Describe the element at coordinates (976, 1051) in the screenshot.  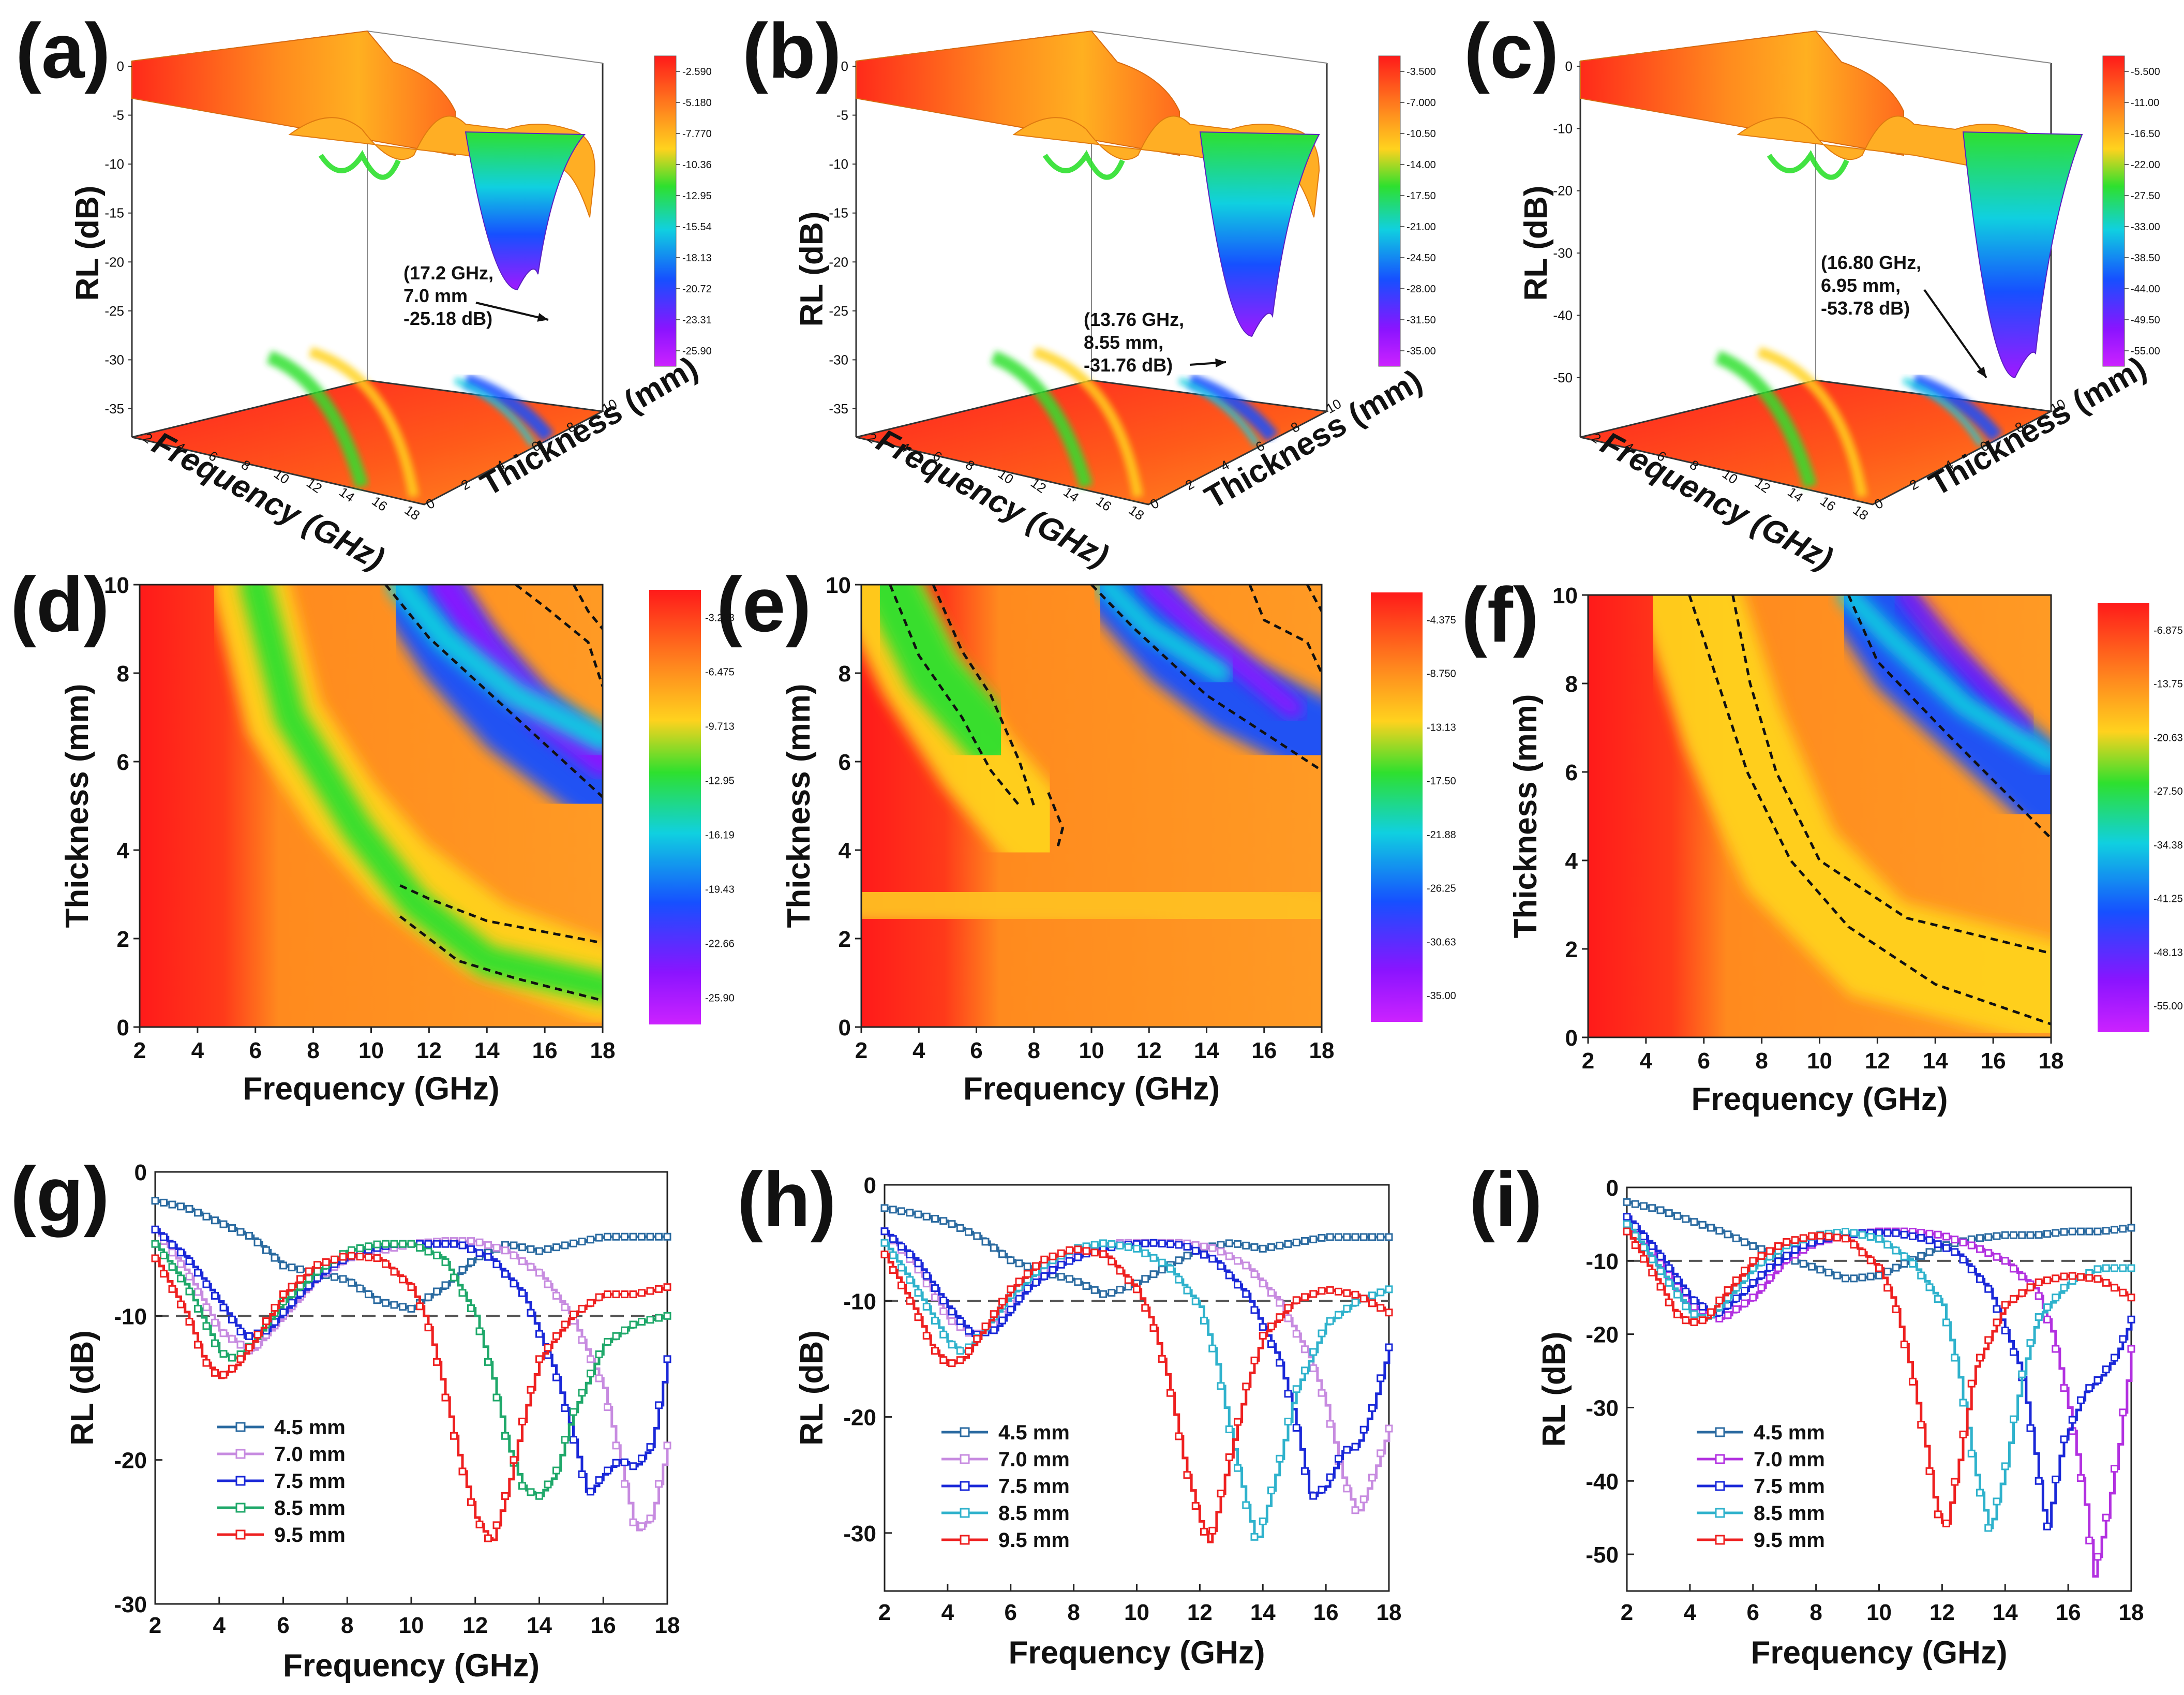
I see `x-tick-label: 6` at that location.